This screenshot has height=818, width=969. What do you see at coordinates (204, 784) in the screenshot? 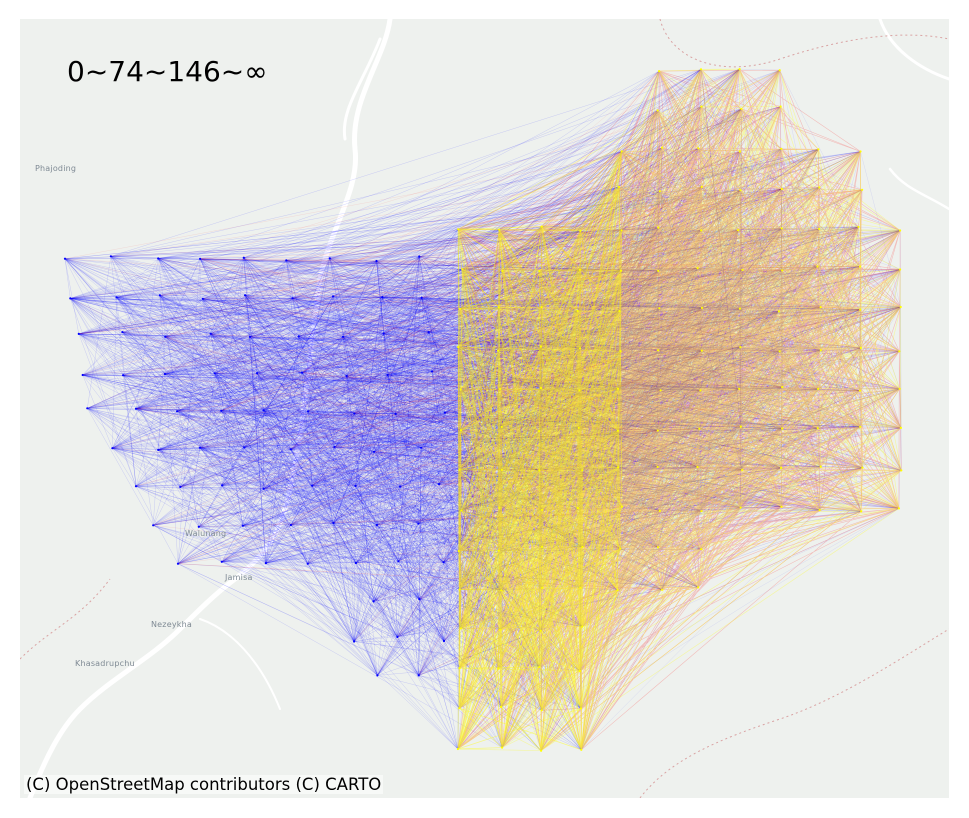
I see `map-attribution: (C) OpenStreetMap contributors (C) CARTO` at bounding box center [204, 784].